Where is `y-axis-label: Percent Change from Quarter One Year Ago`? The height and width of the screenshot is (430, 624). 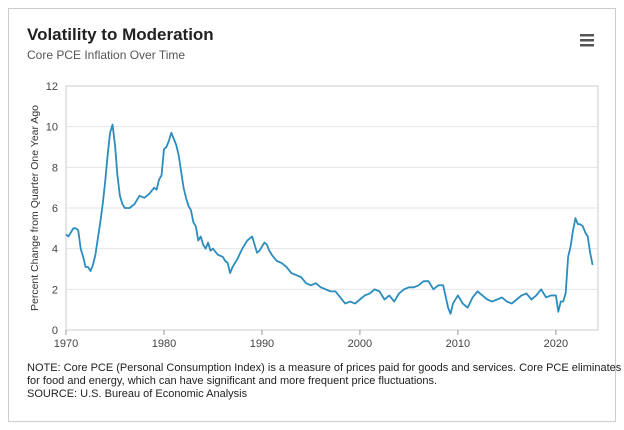
y-axis-label: Percent Change from Quarter One Year Ago is located at coordinates (35, 208).